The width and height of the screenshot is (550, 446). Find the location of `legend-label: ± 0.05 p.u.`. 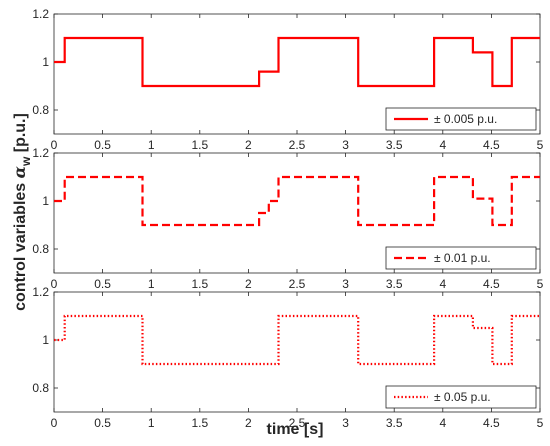

legend-label: ± 0.05 p.u. is located at coordinates (462, 397).